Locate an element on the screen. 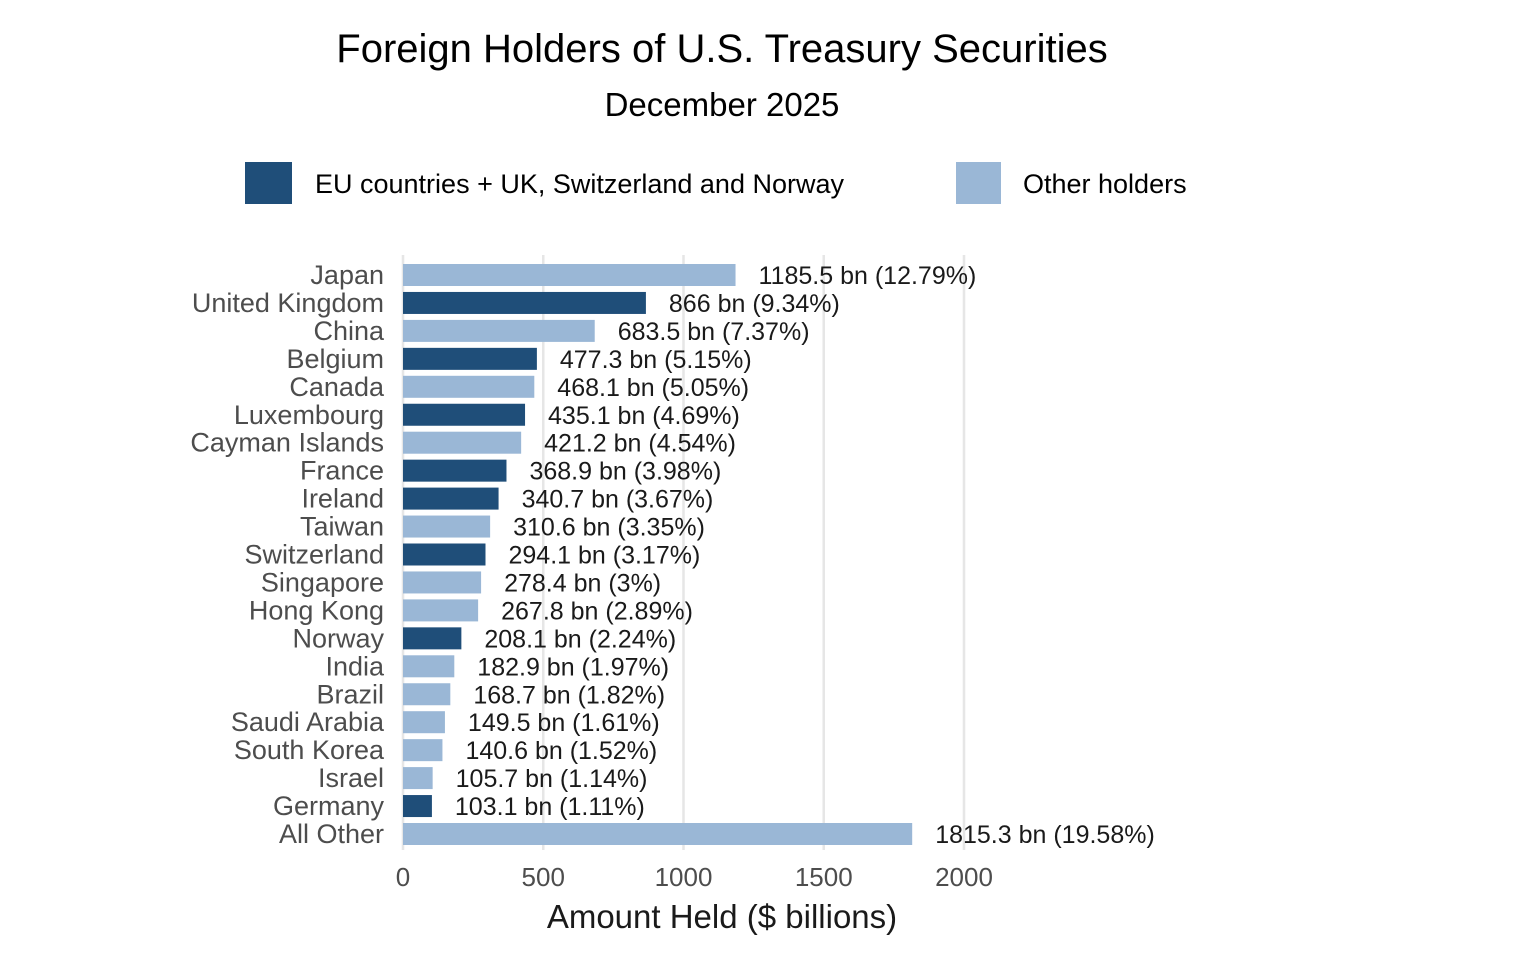 This screenshot has width=1536, height=970. data-label: 103.1 bn (1.11%) is located at coordinates (550, 807).